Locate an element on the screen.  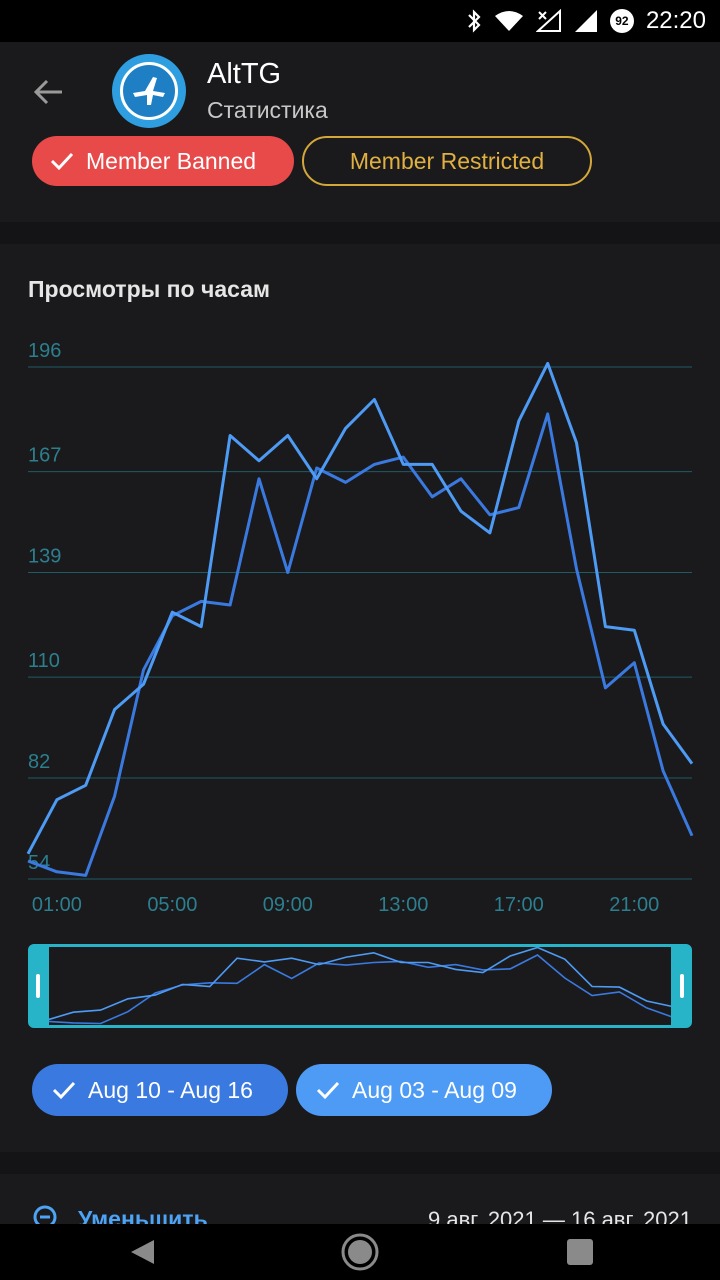
legend-label: Aug 03 - Aug 09 is located at coordinates (434, 1089).